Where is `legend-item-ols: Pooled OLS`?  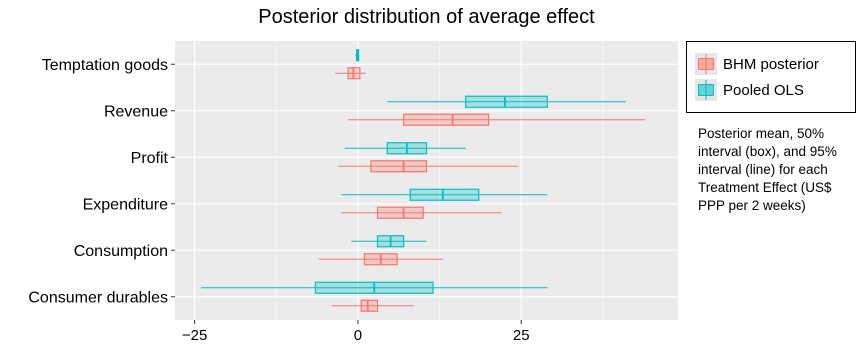
legend-item-ols: Pooled OLS is located at coordinates (749, 90).